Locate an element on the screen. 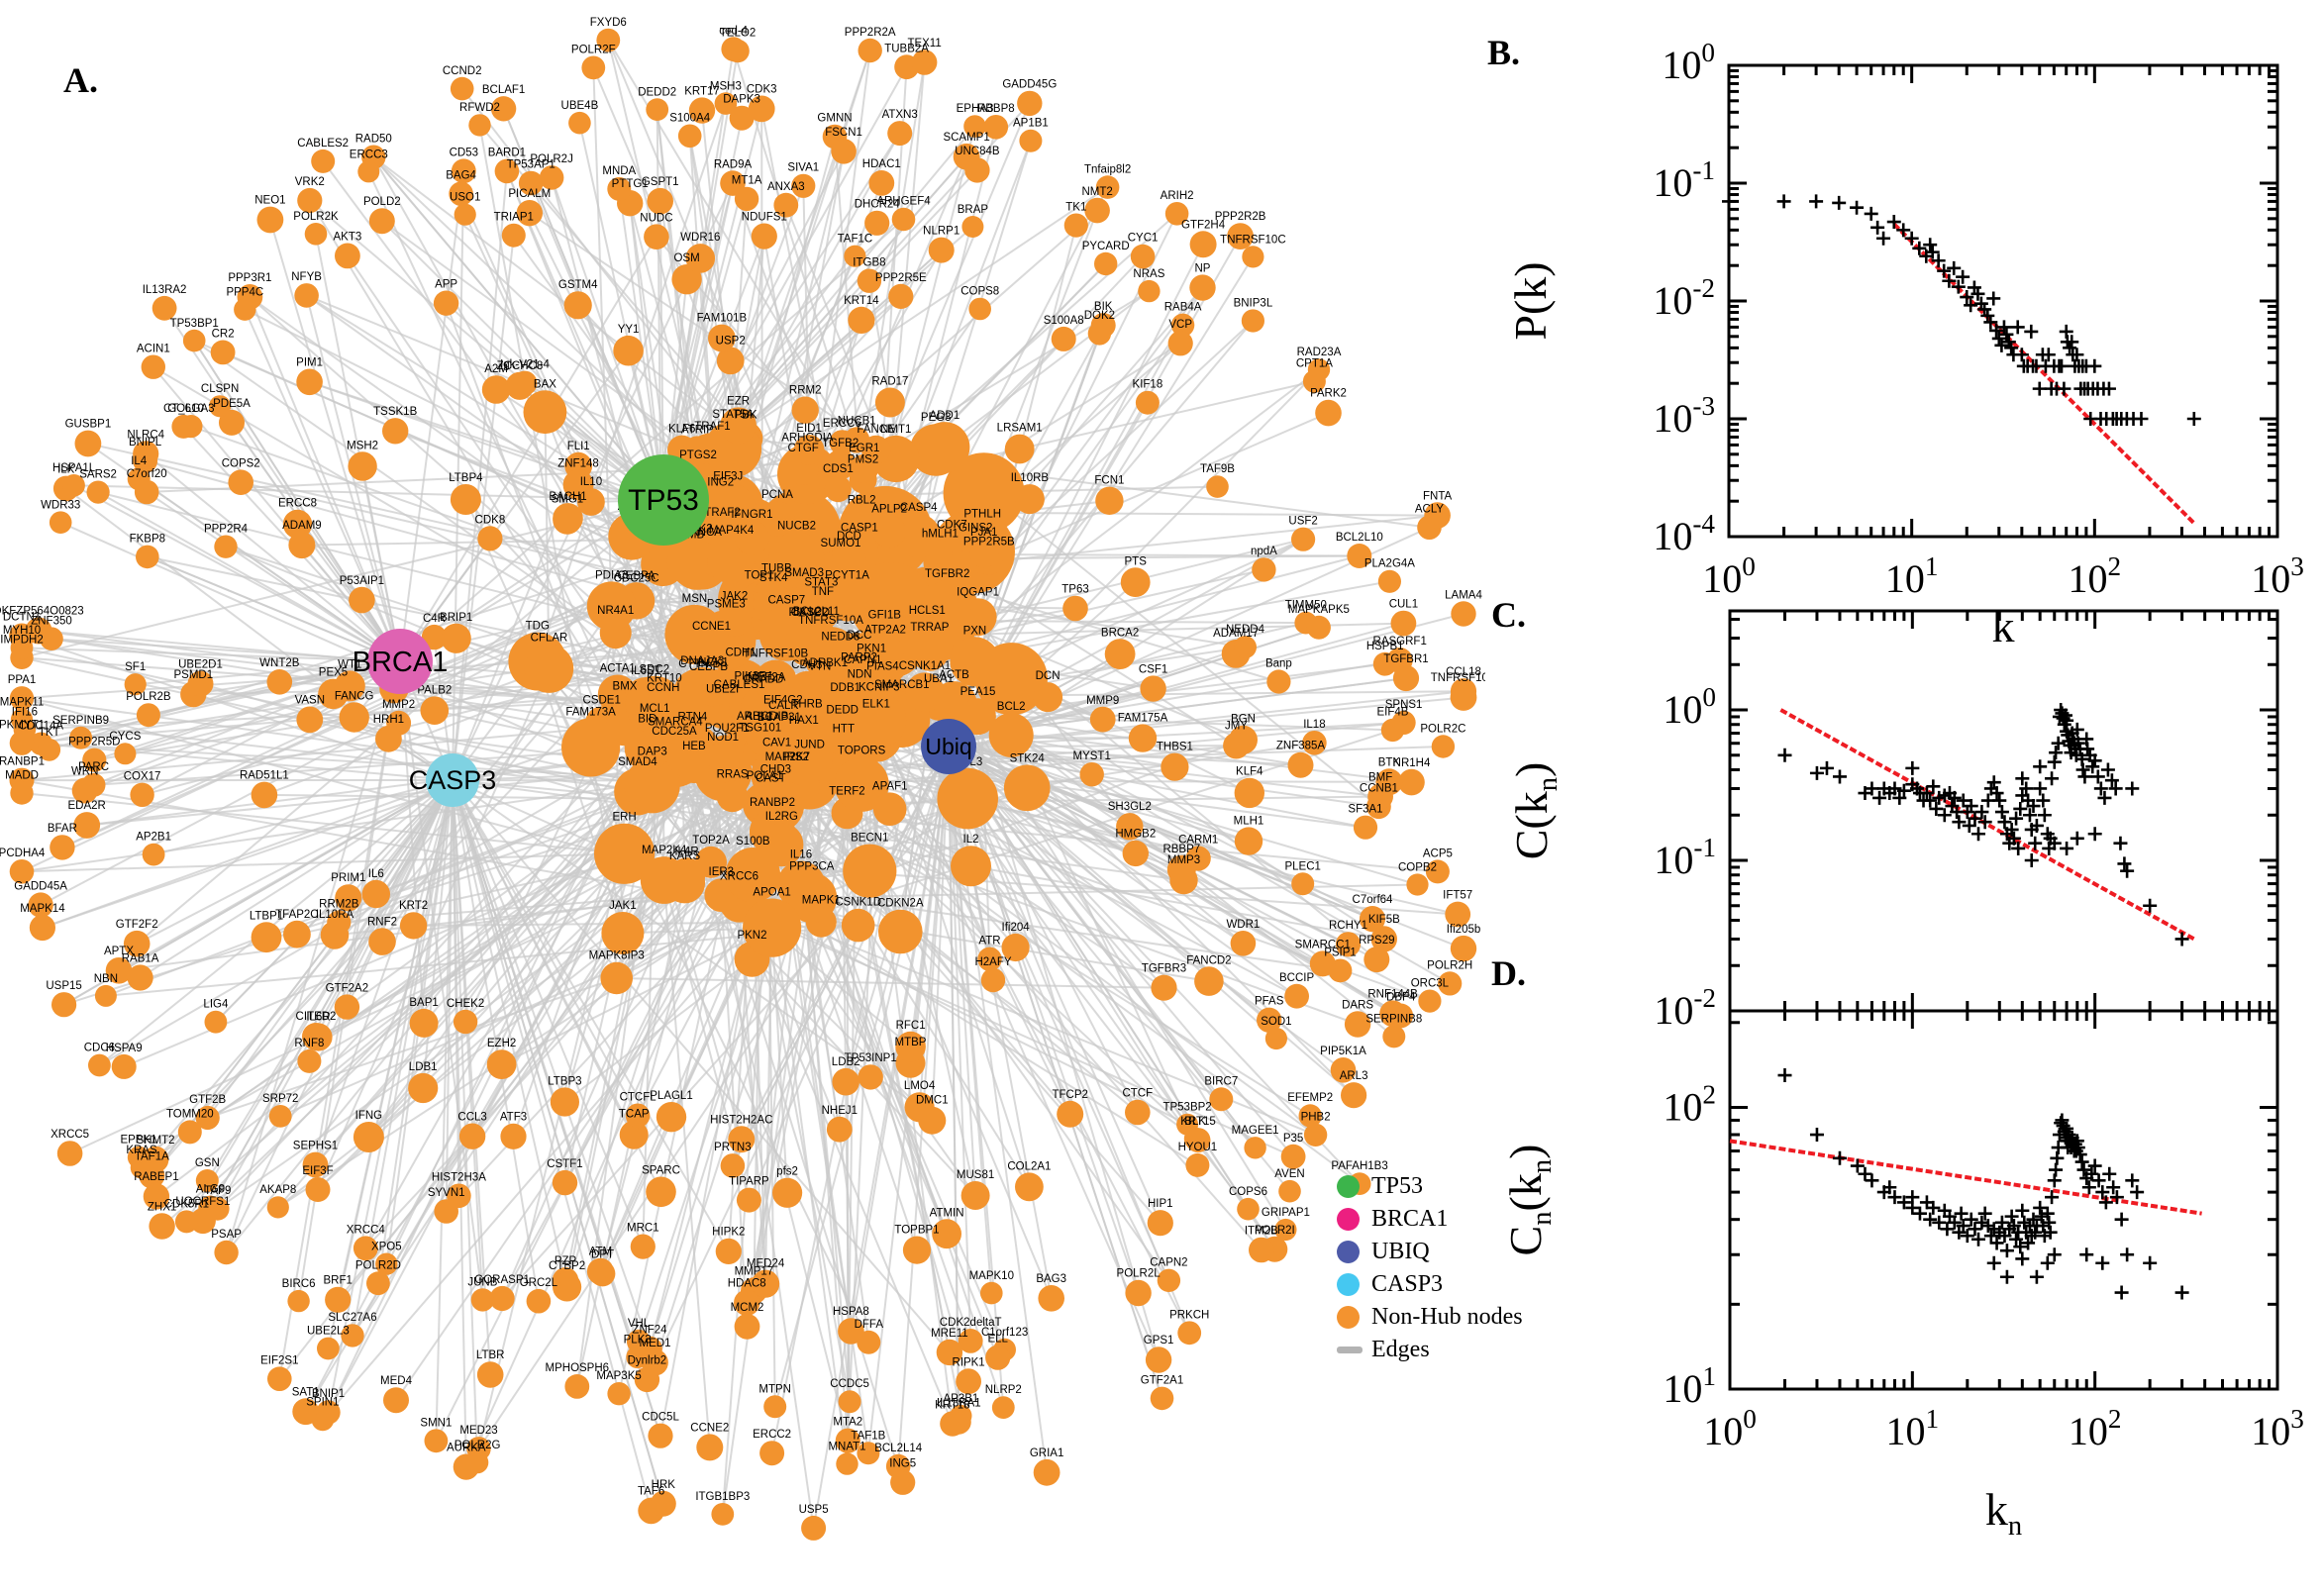 Image resolution: width=2323 pixels, height=1596 pixels. network-node-label: BAG4 is located at coordinates (461, 175).